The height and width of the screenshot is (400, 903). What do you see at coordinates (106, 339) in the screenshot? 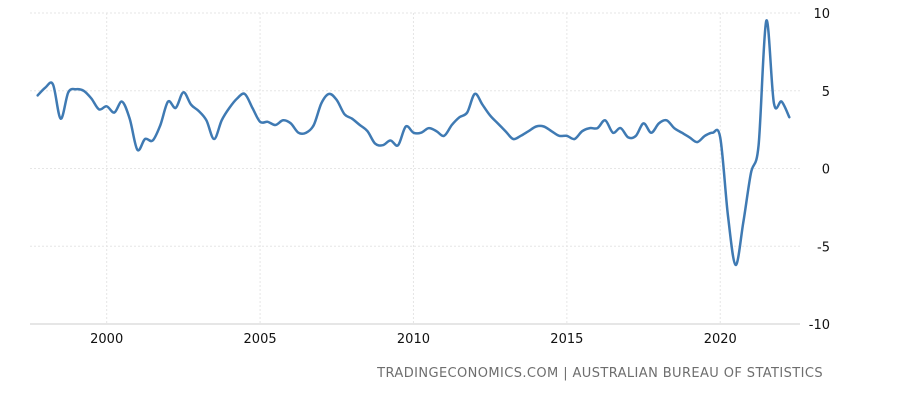
I see `x-tick-label: 2000` at bounding box center [106, 339].